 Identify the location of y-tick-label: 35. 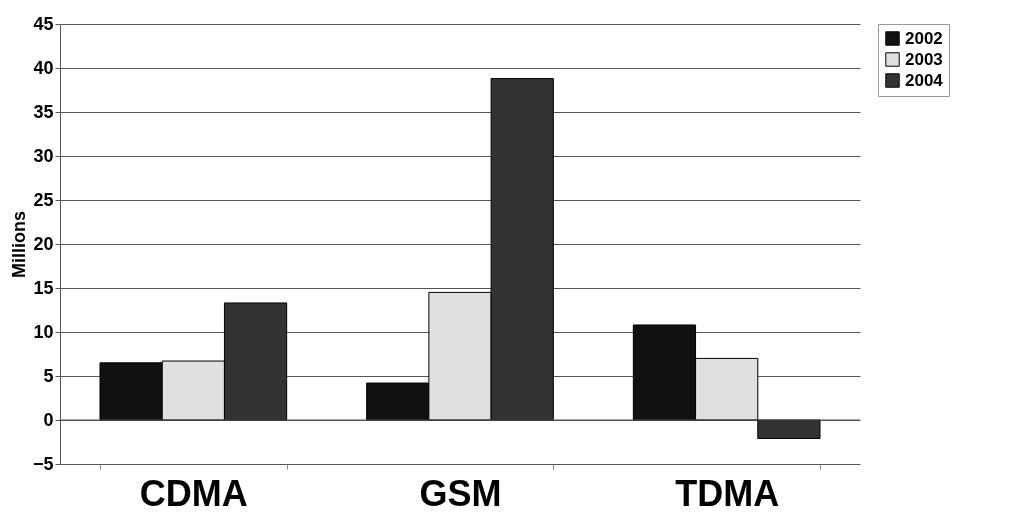
(43, 111).